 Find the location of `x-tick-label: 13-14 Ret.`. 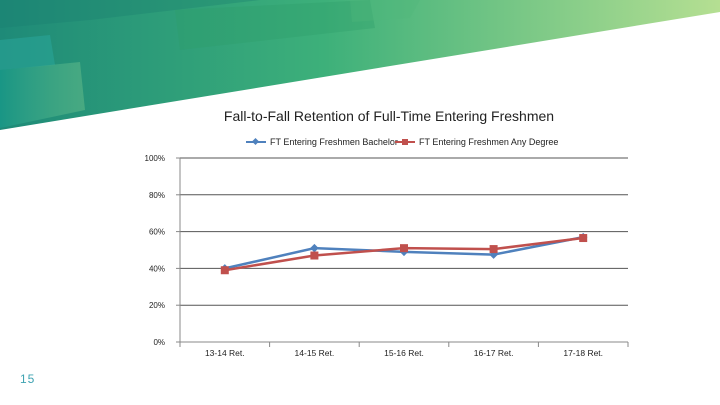

x-tick-label: 13-14 Ret. is located at coordinates (225, 353).